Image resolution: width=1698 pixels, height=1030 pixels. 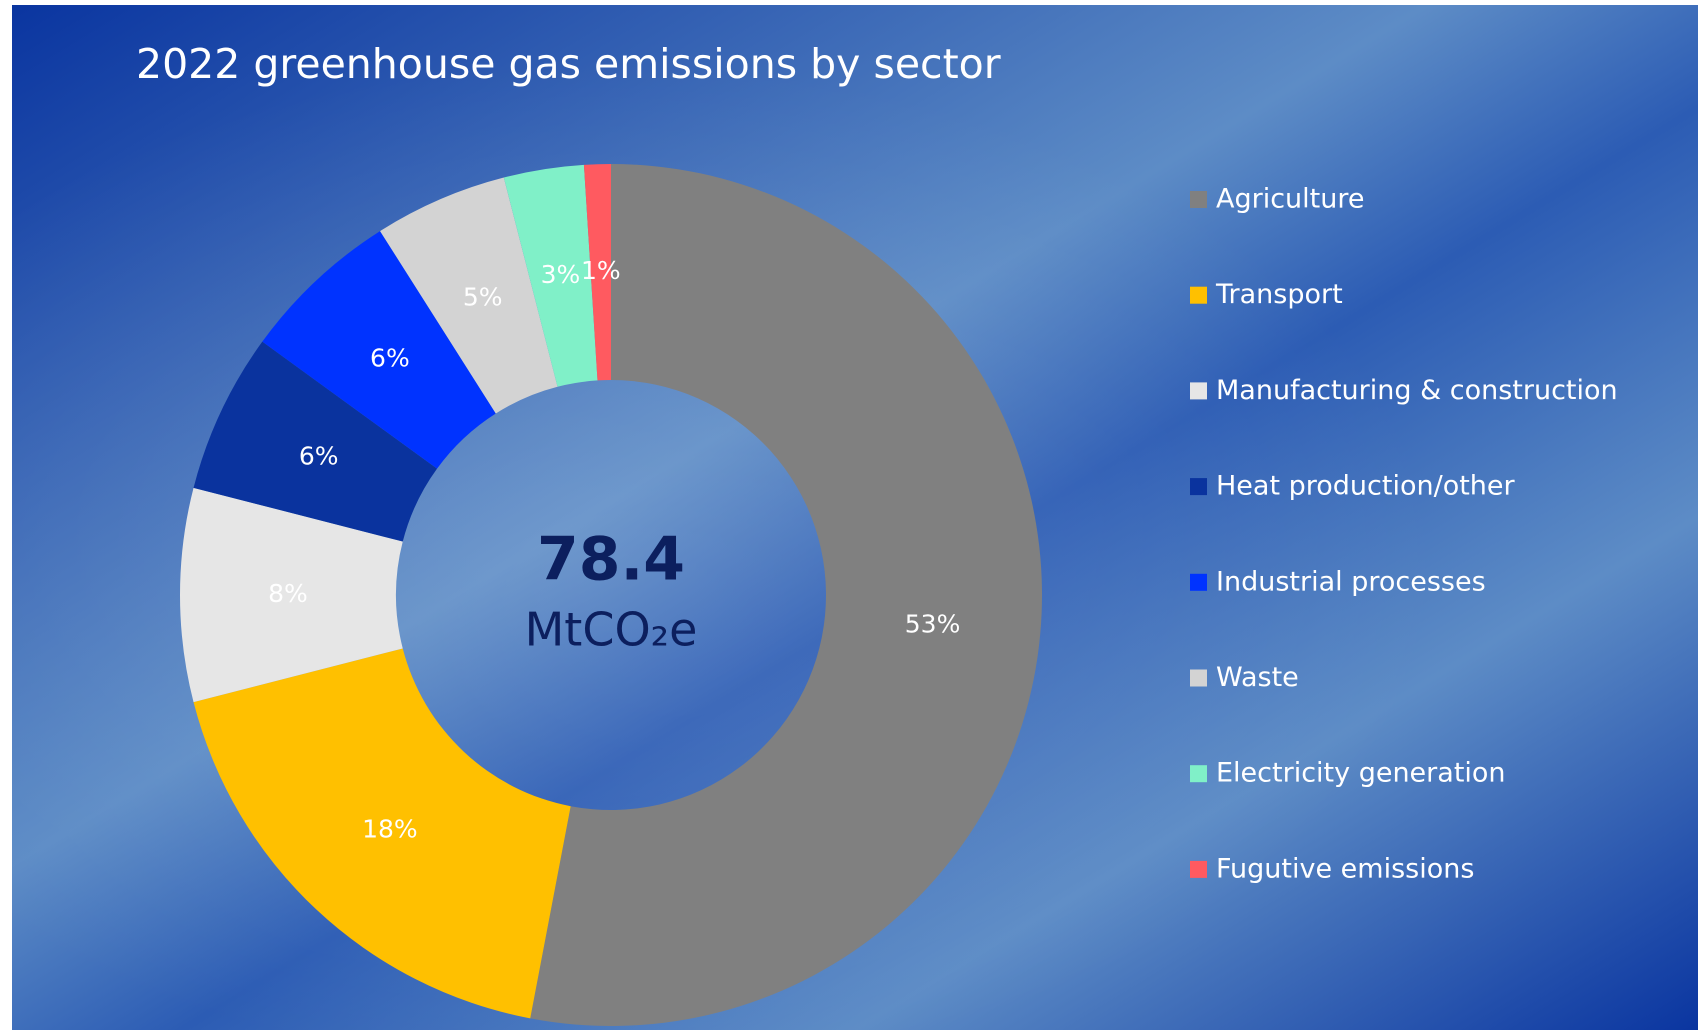 What do you see at coordinates (1417, 390) in the screenshot?
I see `legend-label: Manufacturing & construction` at bounding box center [1417, 390].